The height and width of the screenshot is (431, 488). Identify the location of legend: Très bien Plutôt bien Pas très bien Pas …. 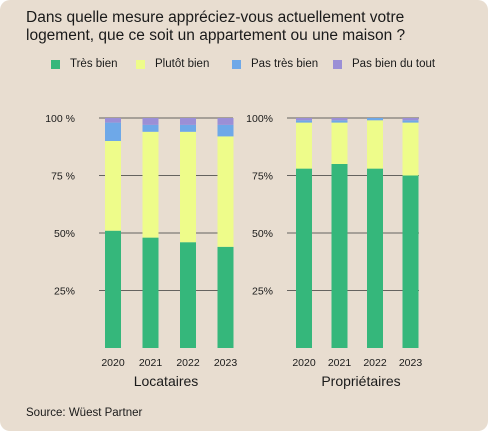
(244, 68).